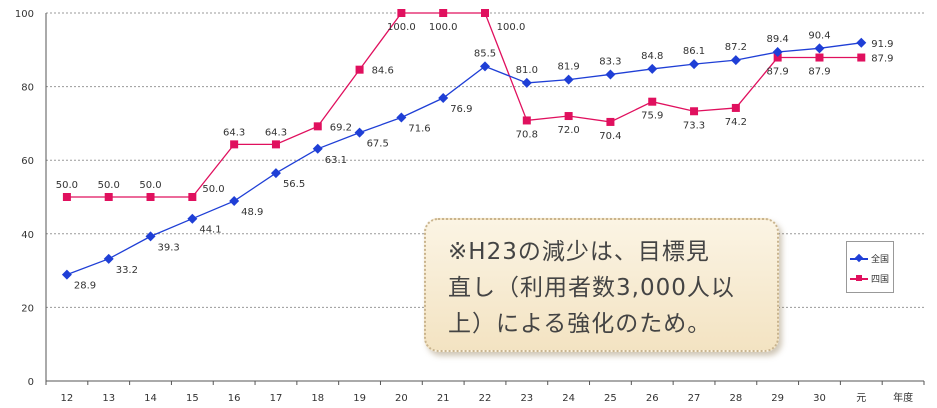 The height and width of the screenshot is (408, 937). Describe the element at coordinates (568, 130) in the screenshot. I see `data-label-shikoku: 72.0` at that location.